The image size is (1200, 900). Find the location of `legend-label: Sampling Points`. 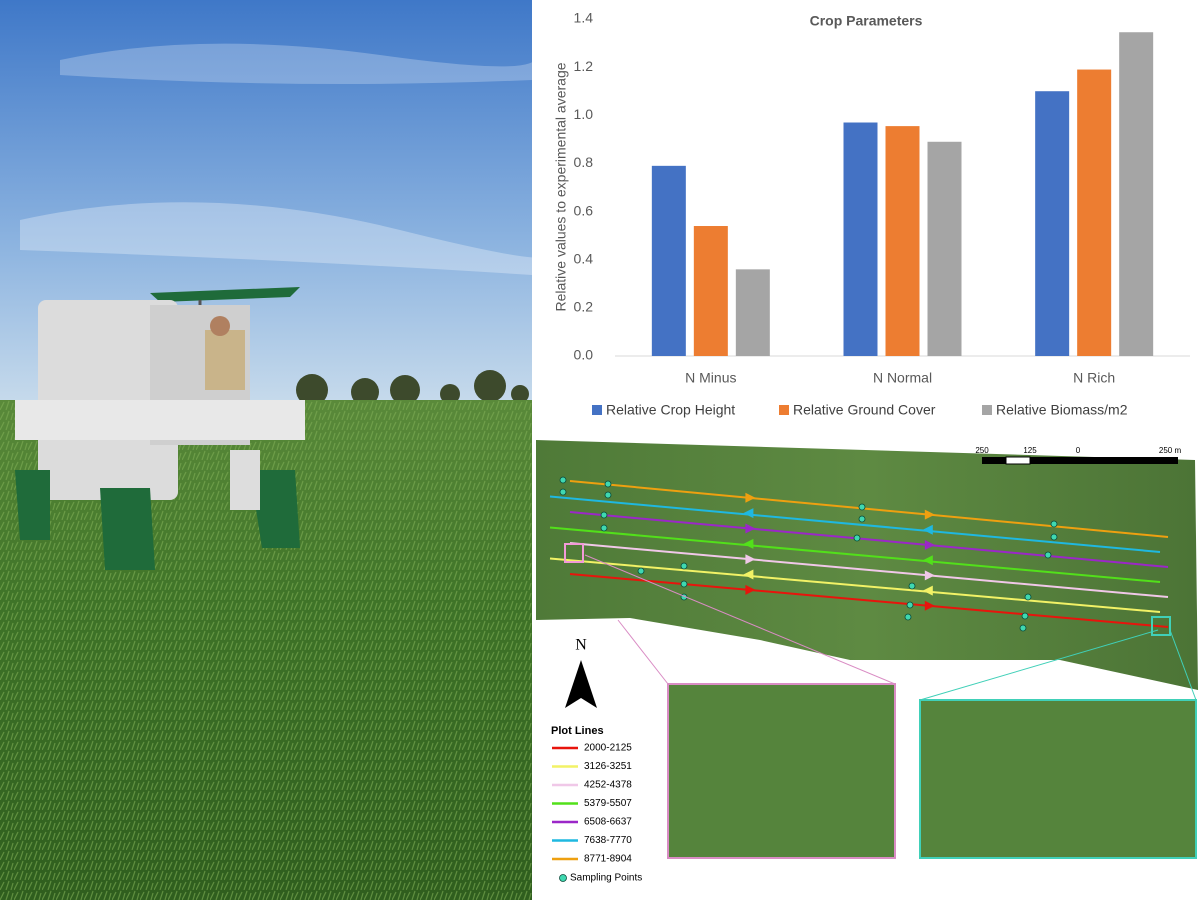

legend-label: Sampling Points is located at coordinates (606, 878).